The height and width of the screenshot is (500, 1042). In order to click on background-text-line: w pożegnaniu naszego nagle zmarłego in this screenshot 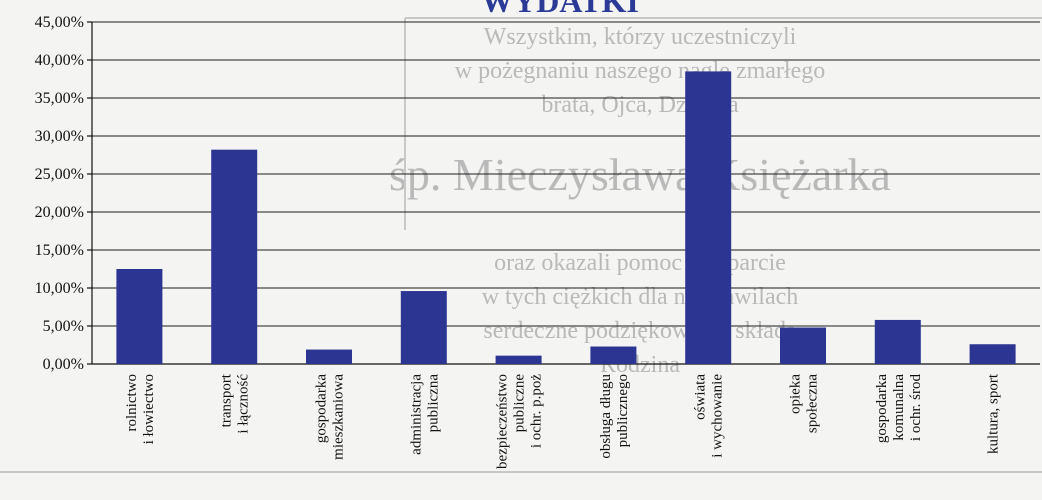, I will do `click(640, 71)`.